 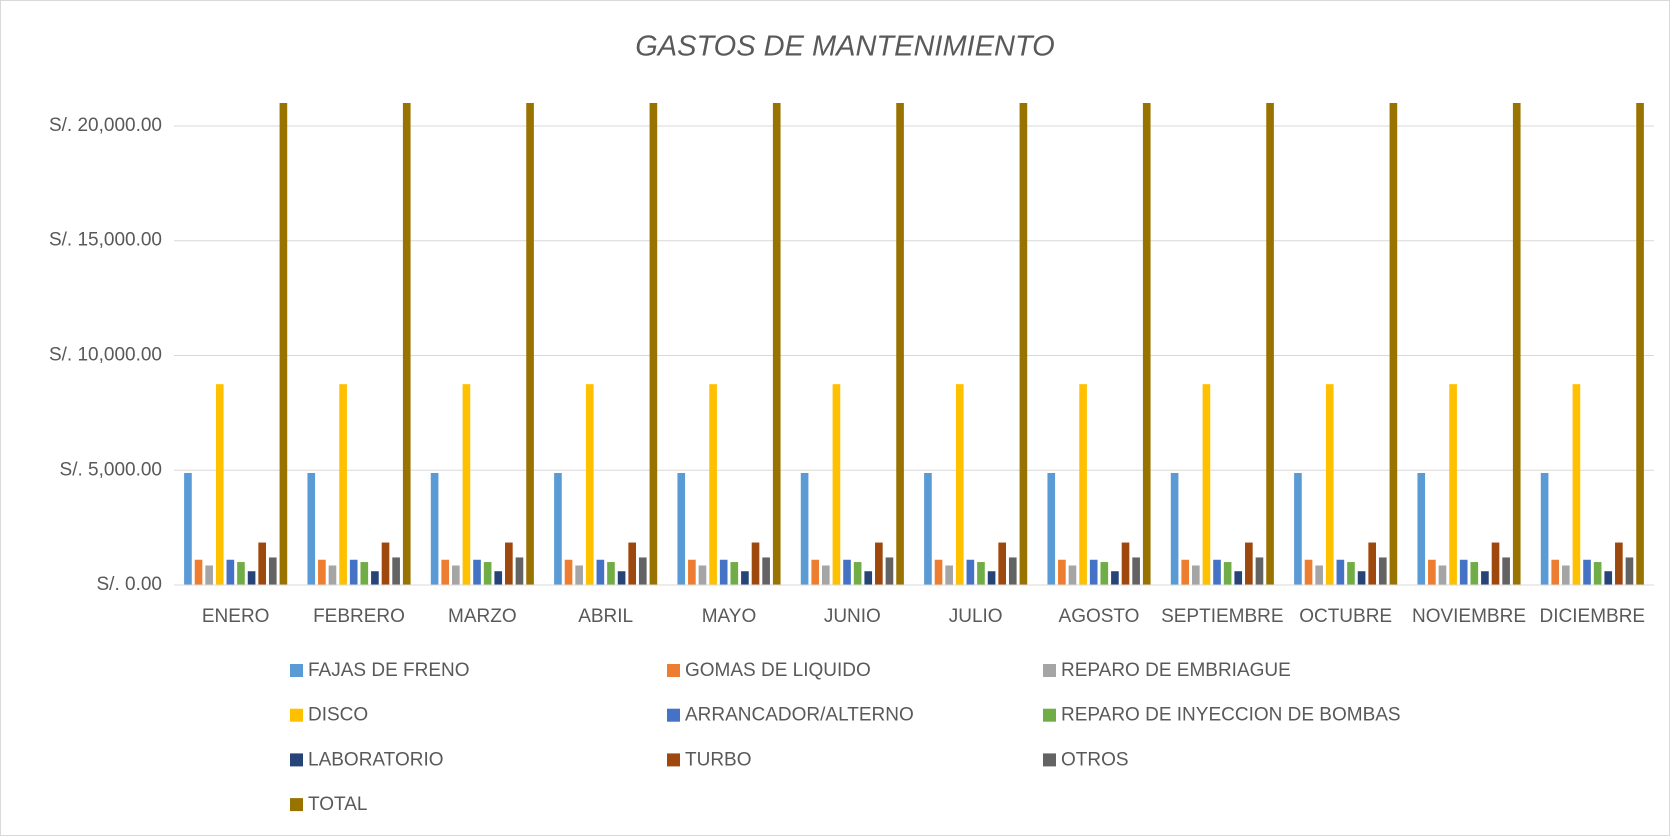 I want to click on x-tick-label: MAYO, so click(x=729, y=616).